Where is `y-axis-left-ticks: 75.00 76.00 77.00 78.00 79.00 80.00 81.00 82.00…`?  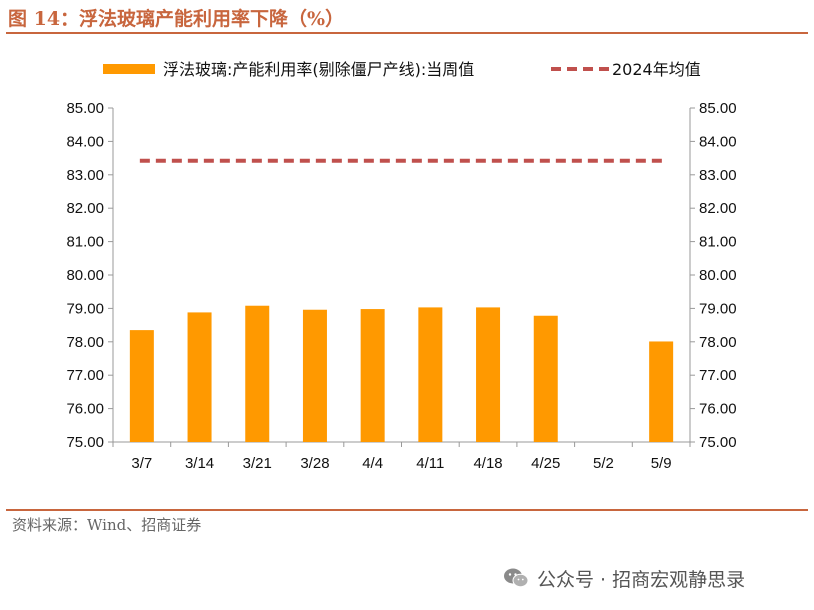 y-axis-left-ticks: 75.00 76.00 77.00 78.00 79.00 80.00 81.00 82.00… is located at coordinates (89, 275).